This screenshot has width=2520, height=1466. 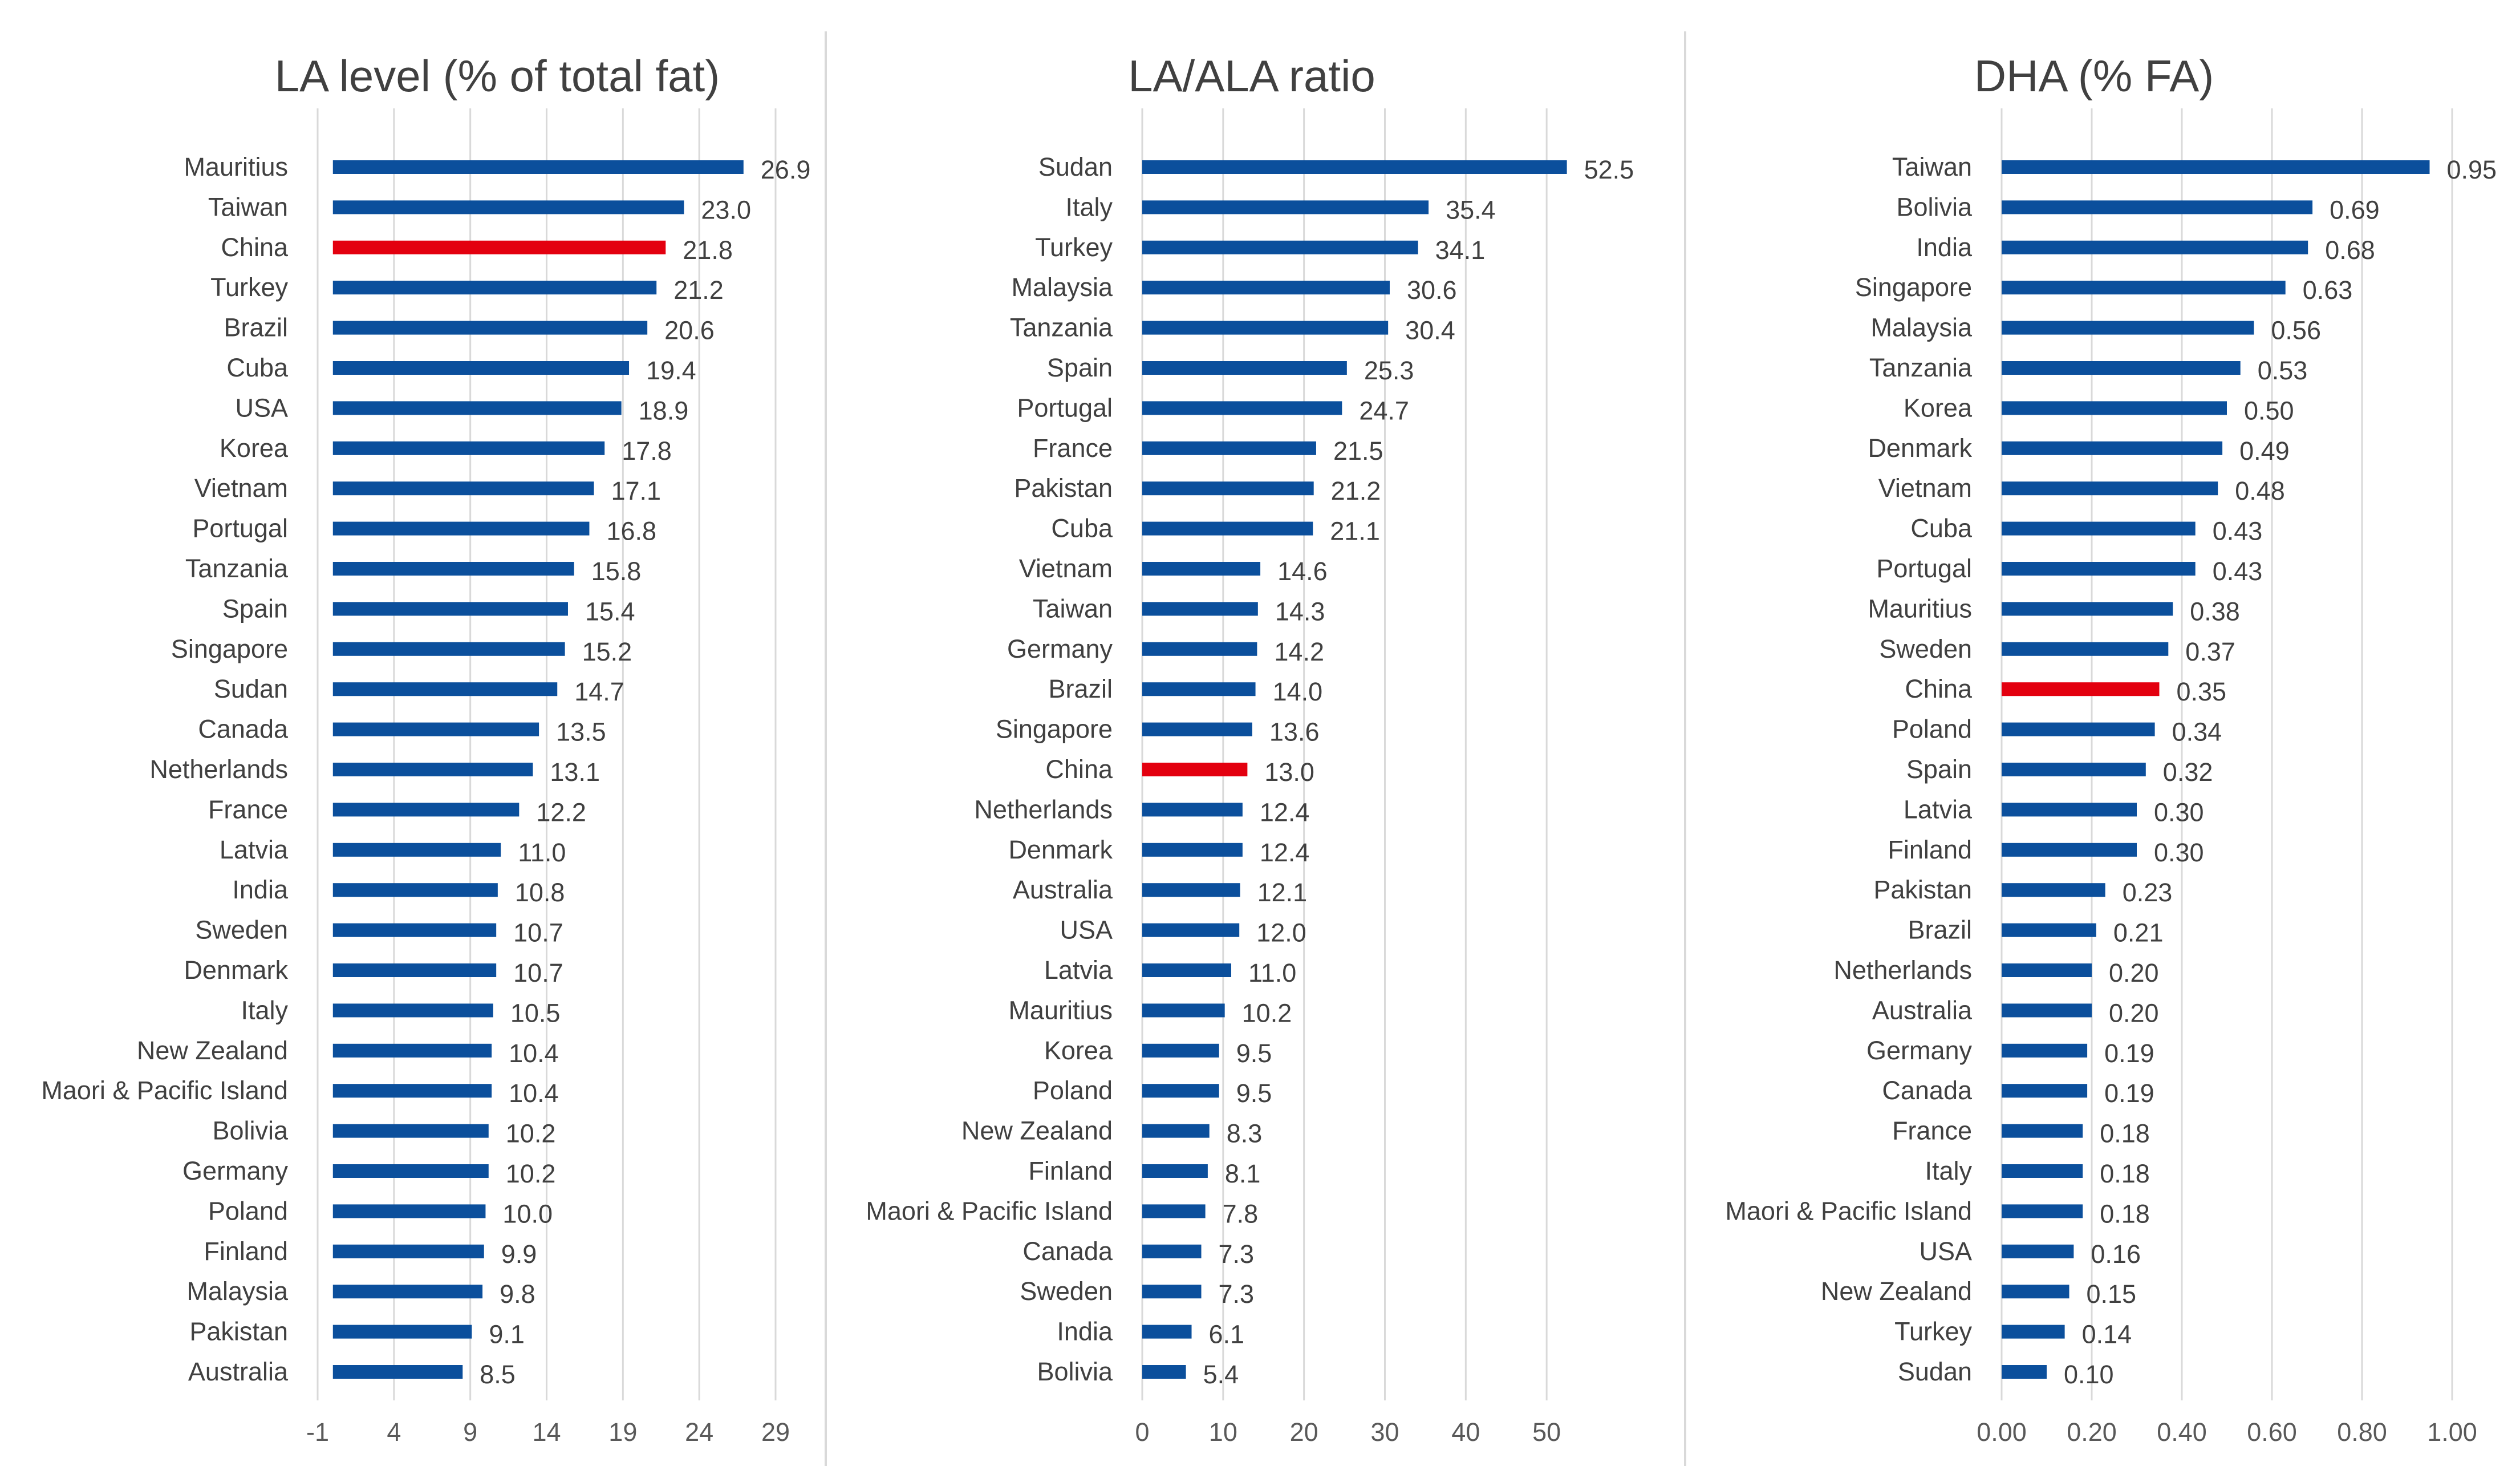 I want to click on x-tick-label: 19, so click(x=622, y=1432).